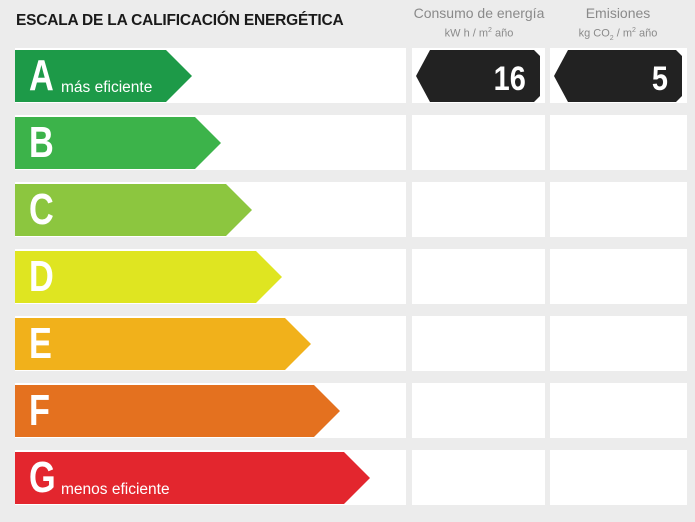 Image resolution: width=695 pixels, height=522 pixels. I want to click on rating-row-c: C, so click(347, 209).